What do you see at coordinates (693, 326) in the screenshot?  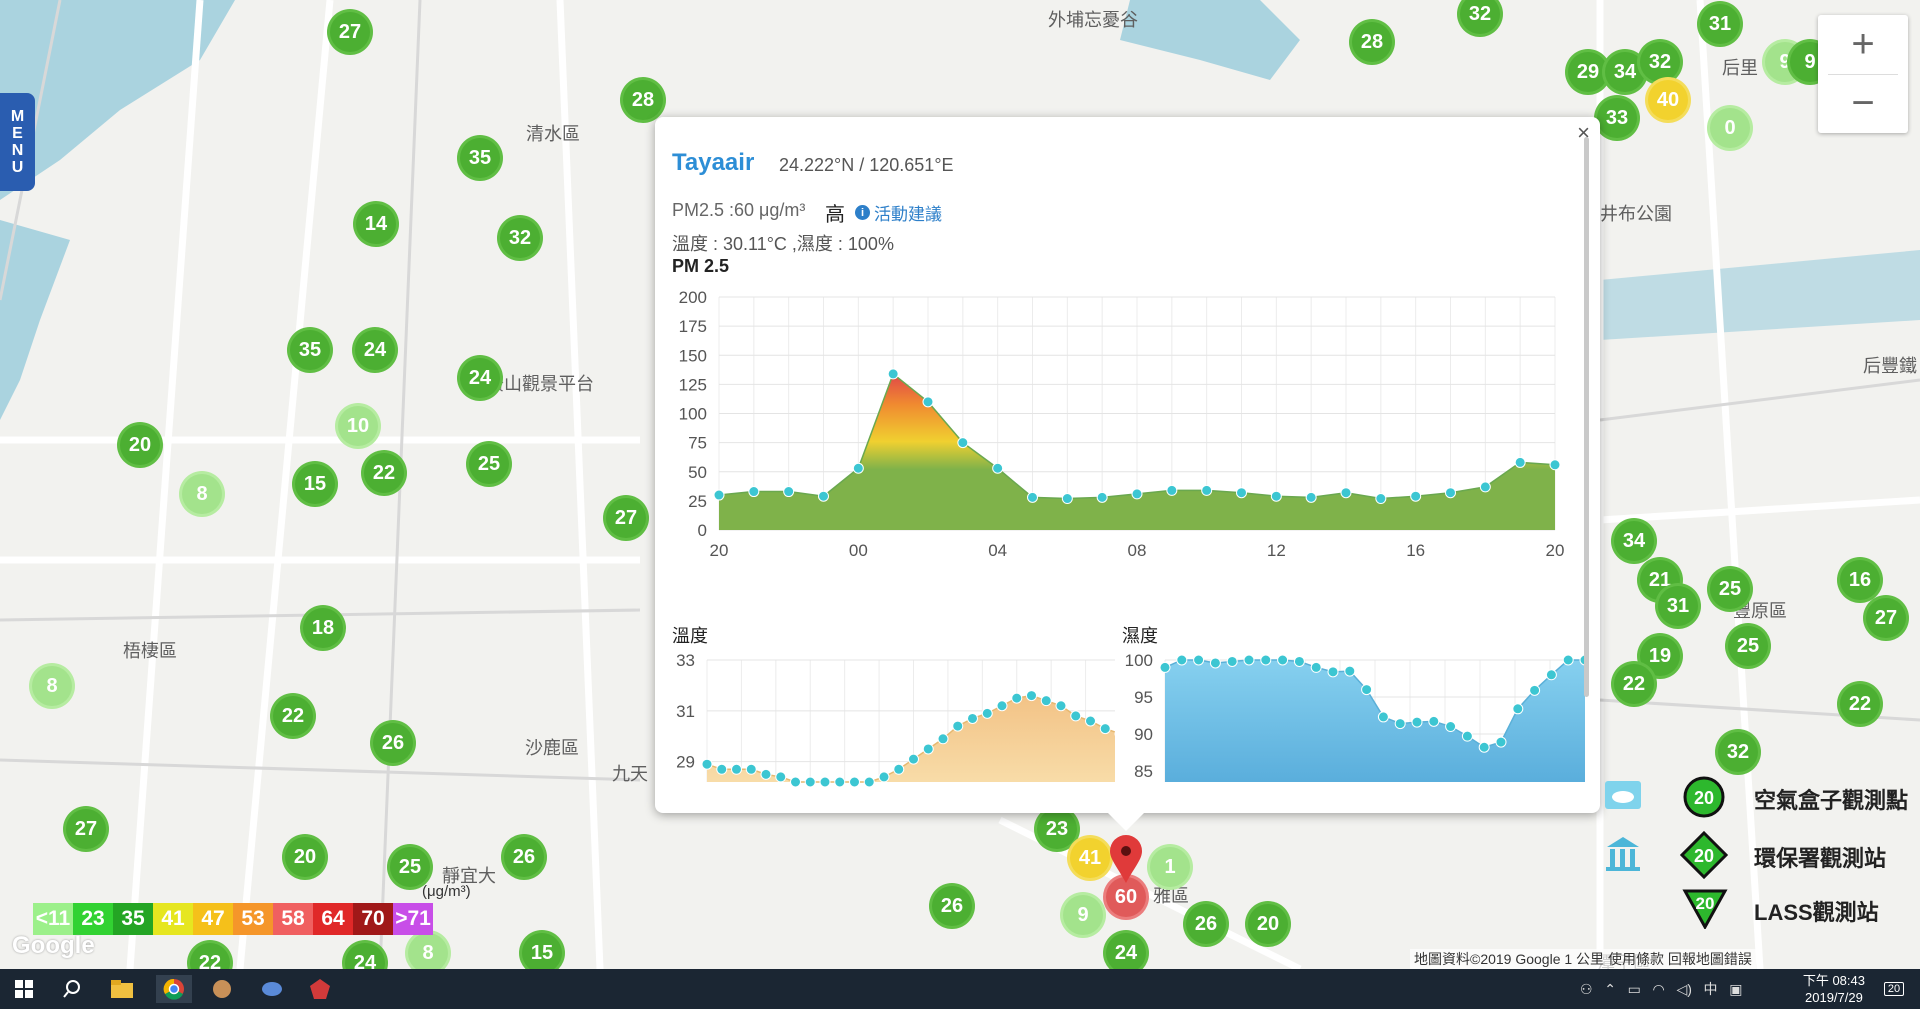 I see `y-tick-label: 175` at bounding box center [693, 326].